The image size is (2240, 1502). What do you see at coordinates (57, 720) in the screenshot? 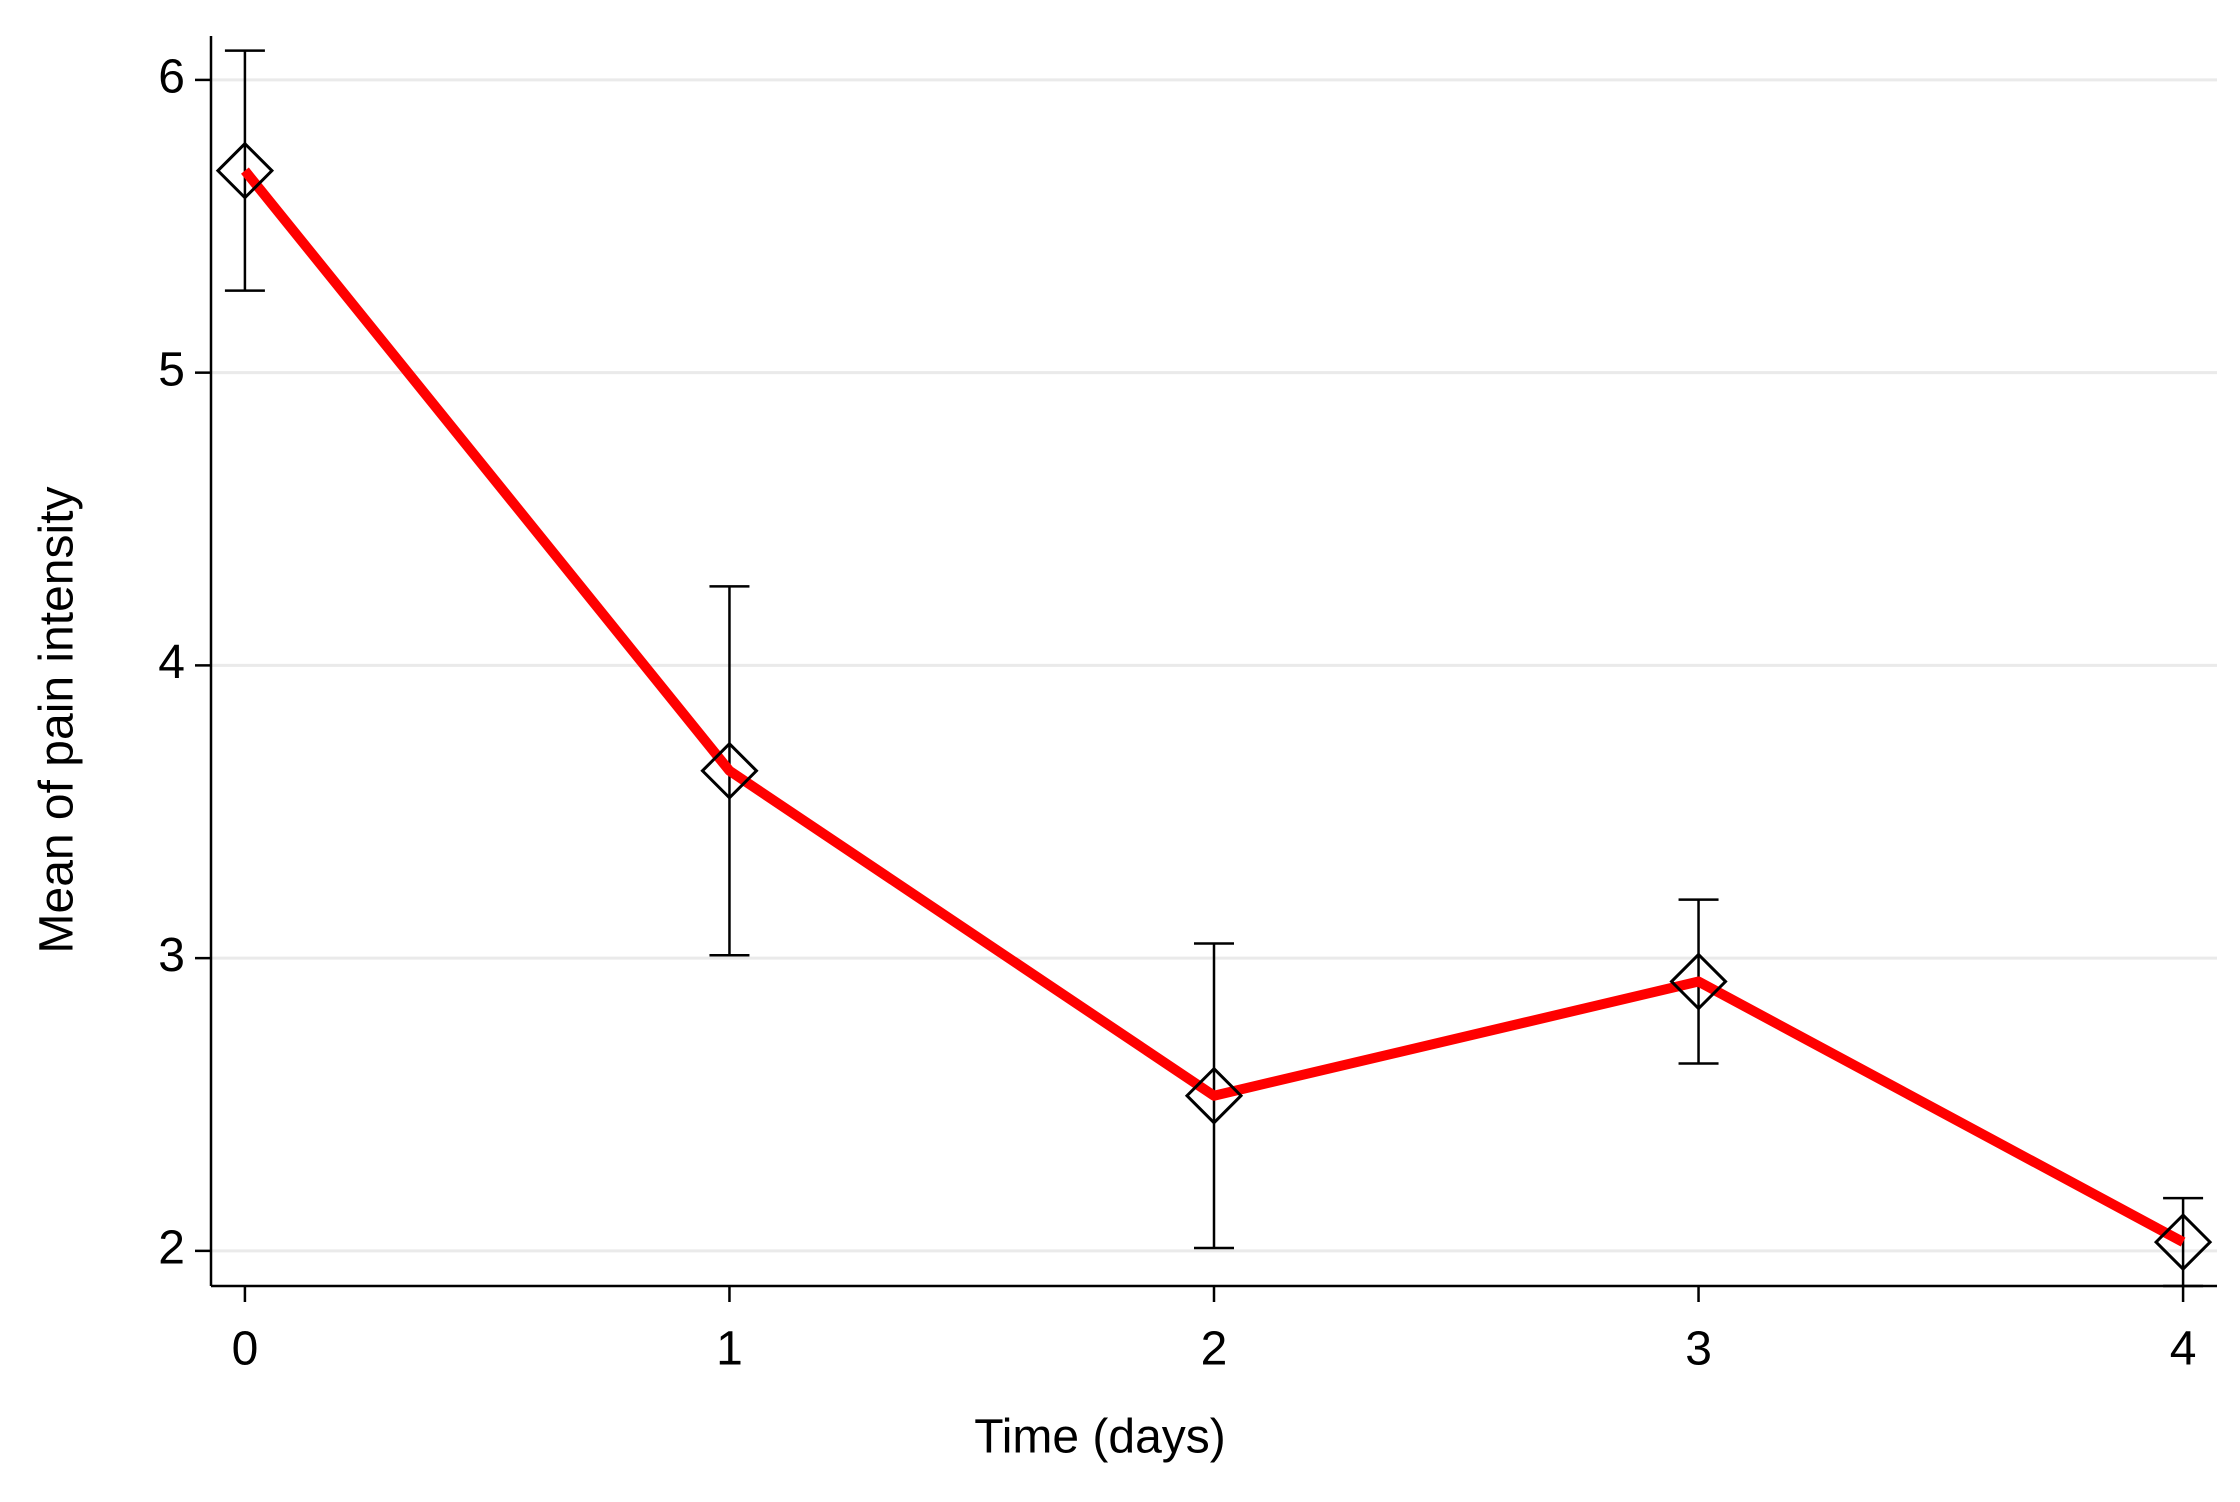
I see `y-axis-title: Mean of pain intensity` at bounding box center [57, 720].